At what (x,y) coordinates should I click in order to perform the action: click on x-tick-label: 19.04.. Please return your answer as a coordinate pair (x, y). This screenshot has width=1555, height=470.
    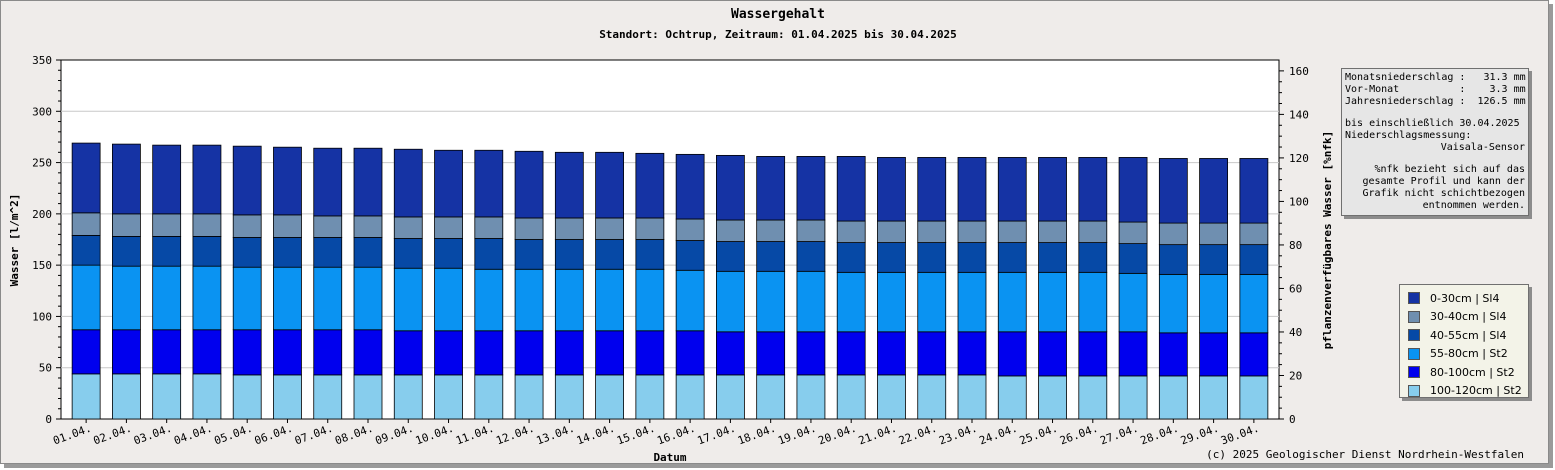
    Looking at the image, I should click on (797, 435).